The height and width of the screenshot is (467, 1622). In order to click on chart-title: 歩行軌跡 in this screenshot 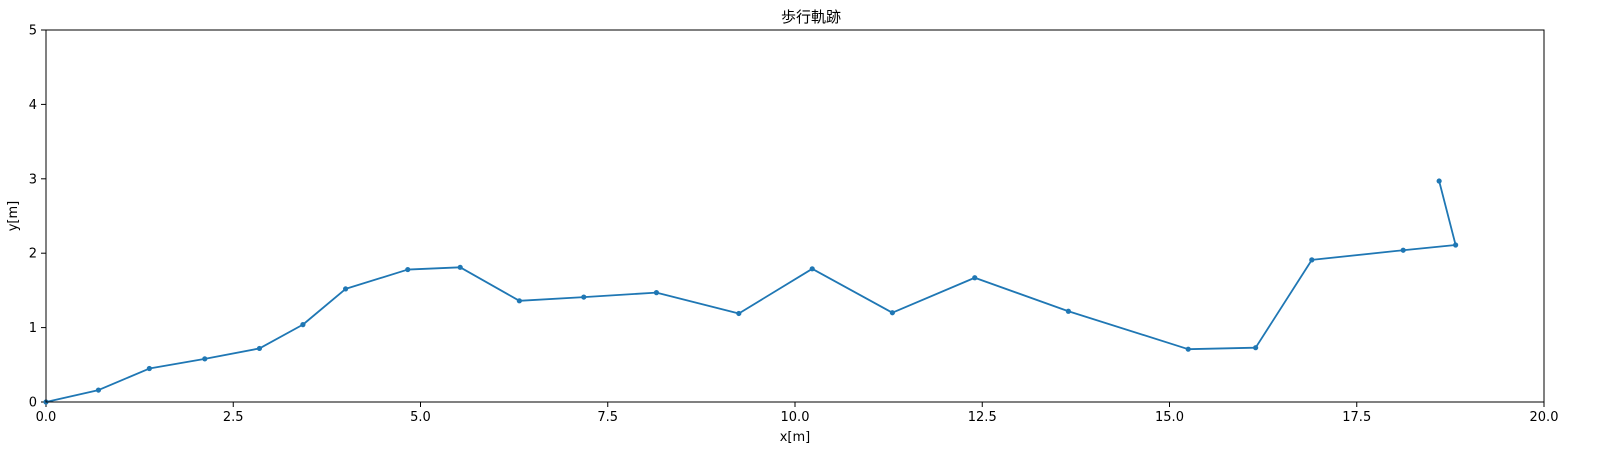, I will do `click(811, 17)`.